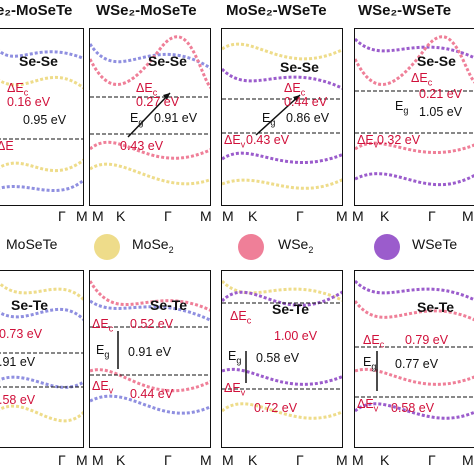 The height and width of the screenshot is (474, 474). I want to click on delta-ev-value: 0.32 eV, so click(399, 140).